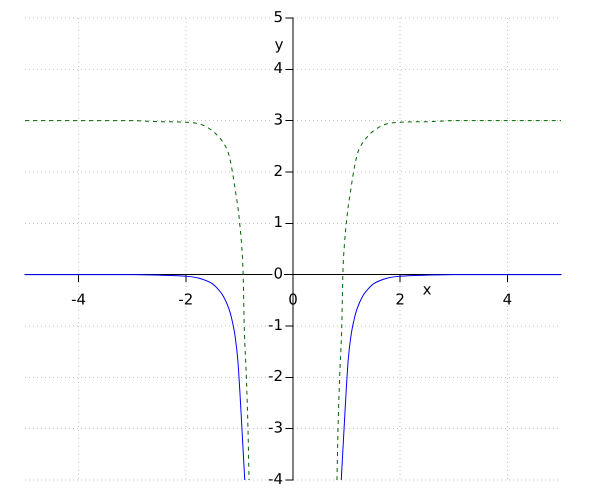 The image size is (600, 500). Describe the element at coordinates (507, 299) in the screenshot. I see `x-tick-label: 4` at that location.